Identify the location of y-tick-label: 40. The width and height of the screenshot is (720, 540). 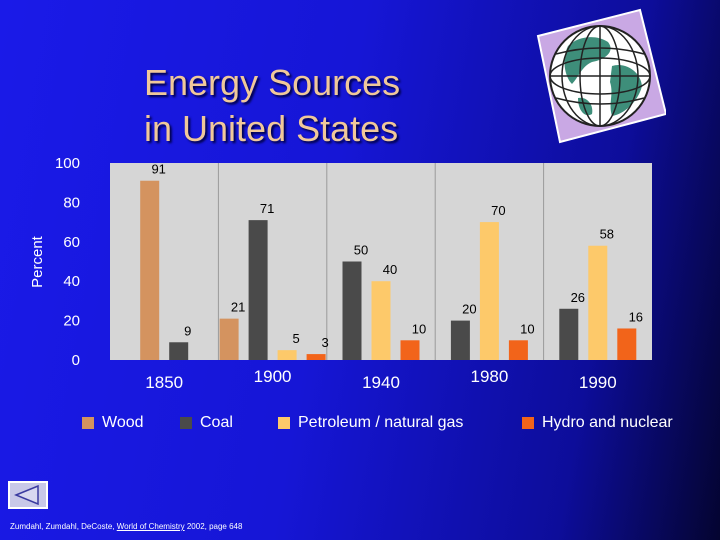
(71, 281).